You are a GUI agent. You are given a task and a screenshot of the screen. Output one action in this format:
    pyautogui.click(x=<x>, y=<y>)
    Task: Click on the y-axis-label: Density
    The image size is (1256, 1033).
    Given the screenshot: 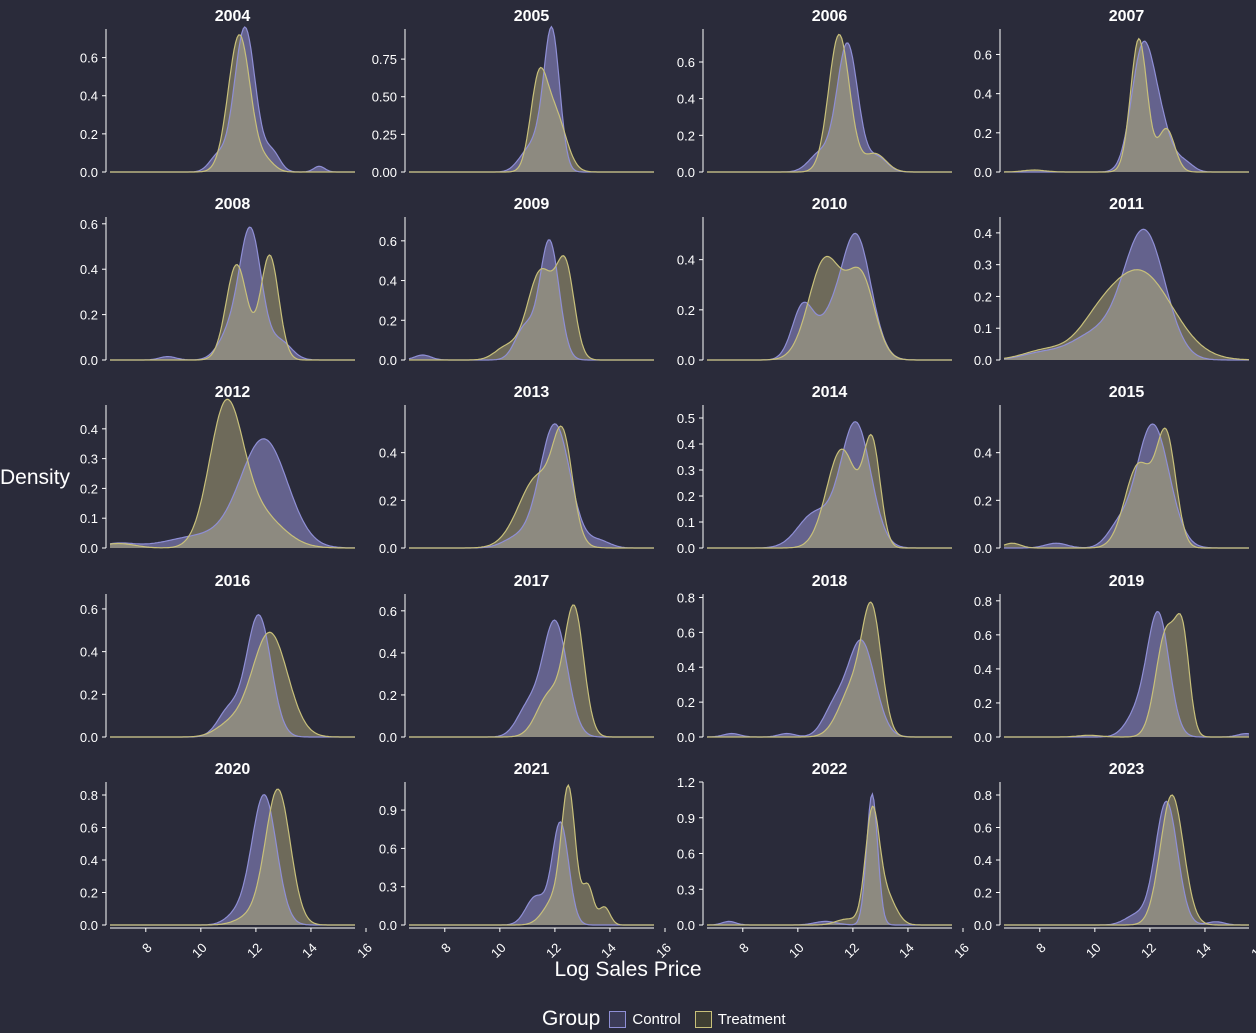 What is the action you would take?
    pyautogui.click(x=35, y=477)
    